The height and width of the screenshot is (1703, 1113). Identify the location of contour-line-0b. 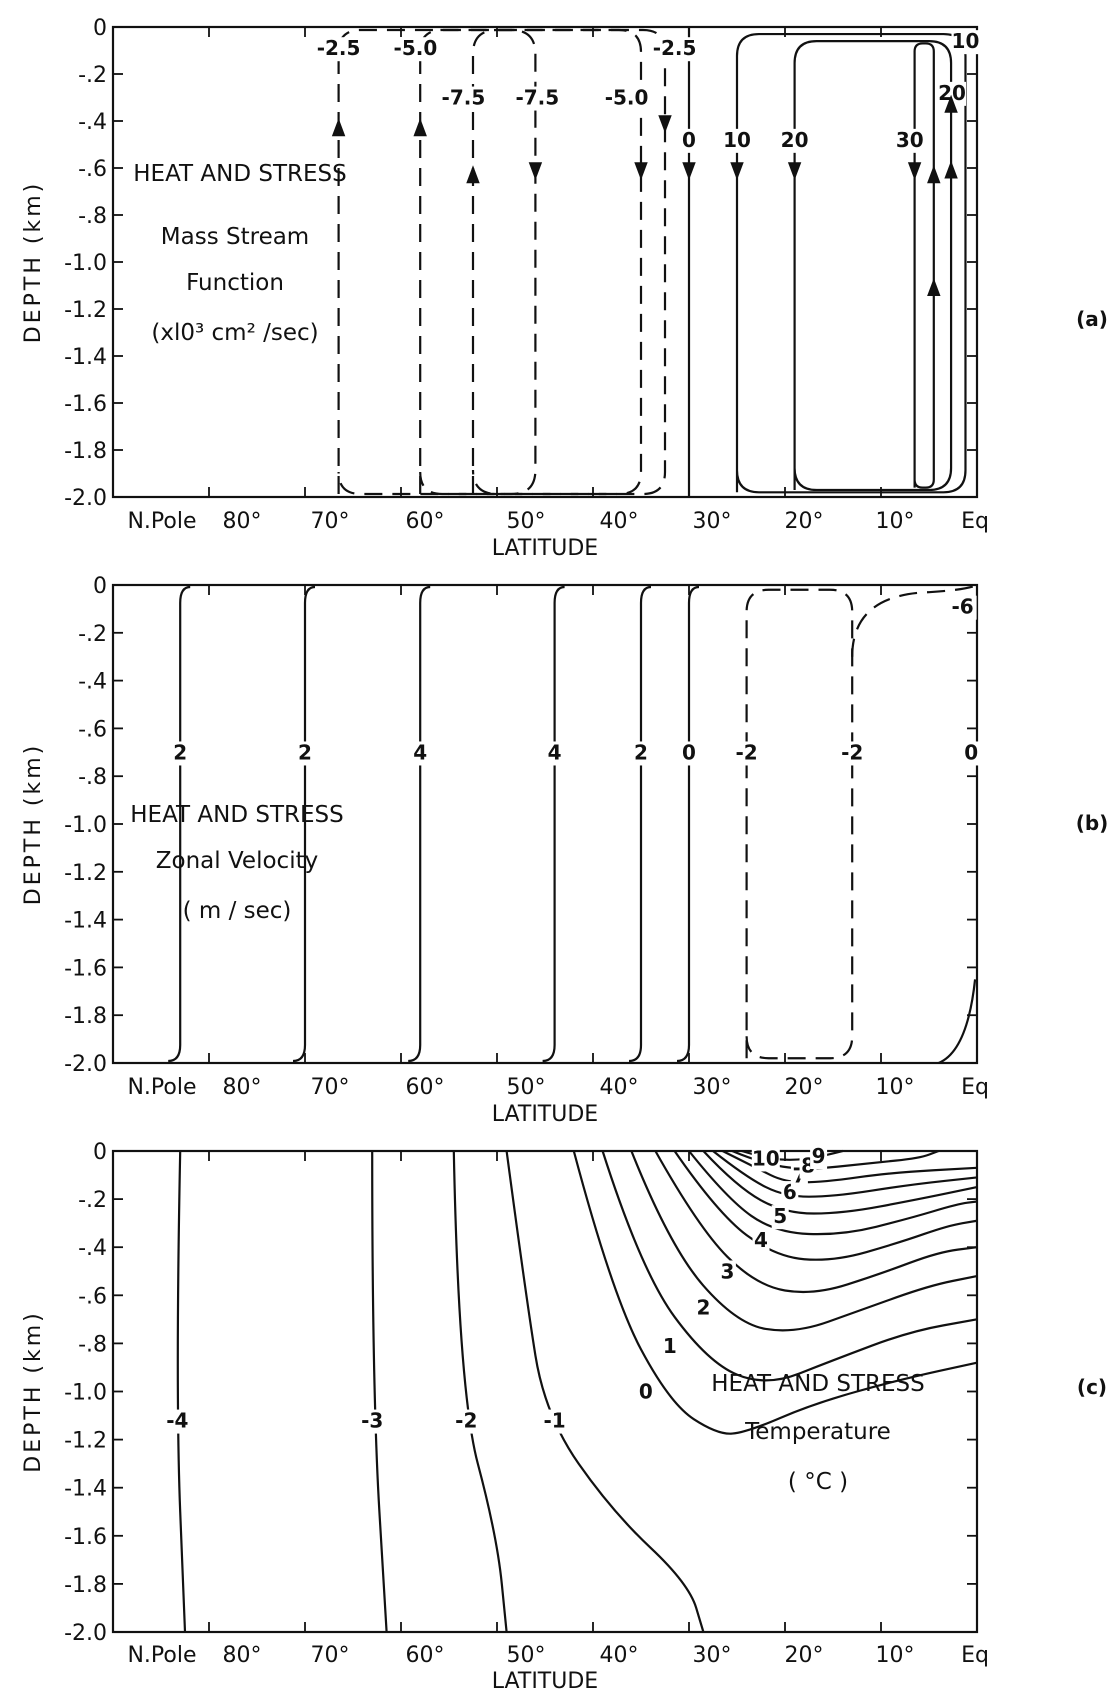
(957, 1022).